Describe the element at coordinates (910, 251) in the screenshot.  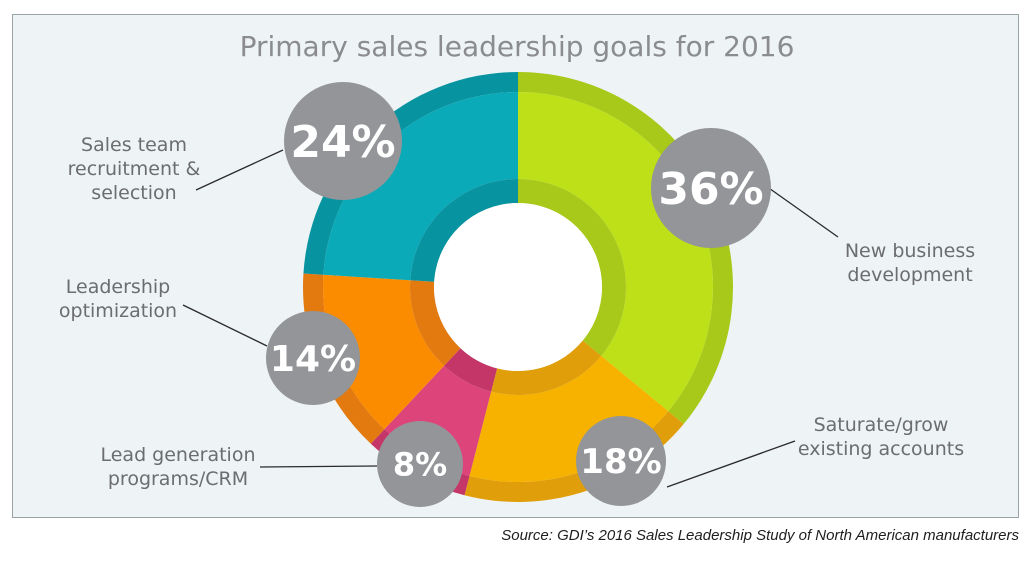
I see `category-label-line: New business` at that location.